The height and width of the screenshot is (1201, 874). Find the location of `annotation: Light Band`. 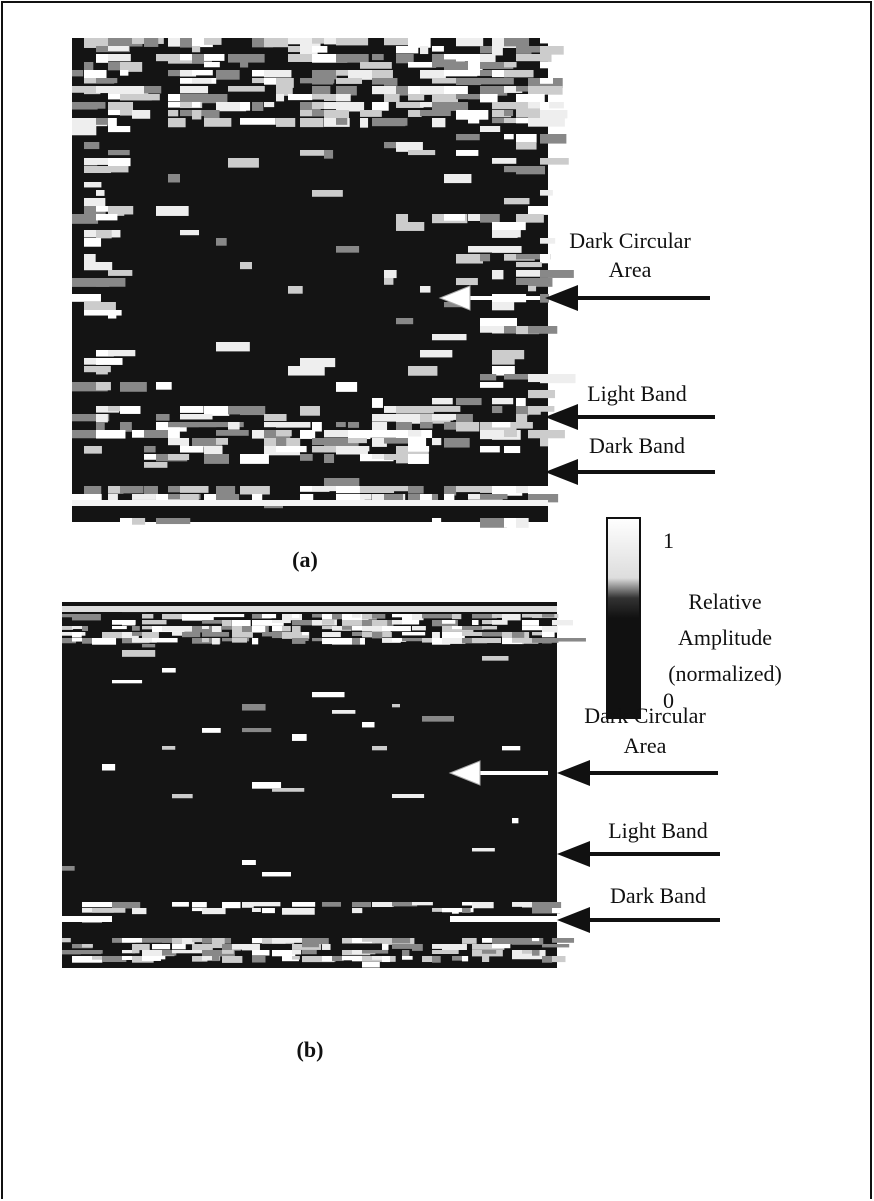

annotation: Light Band is located at coordinates (637, 393).